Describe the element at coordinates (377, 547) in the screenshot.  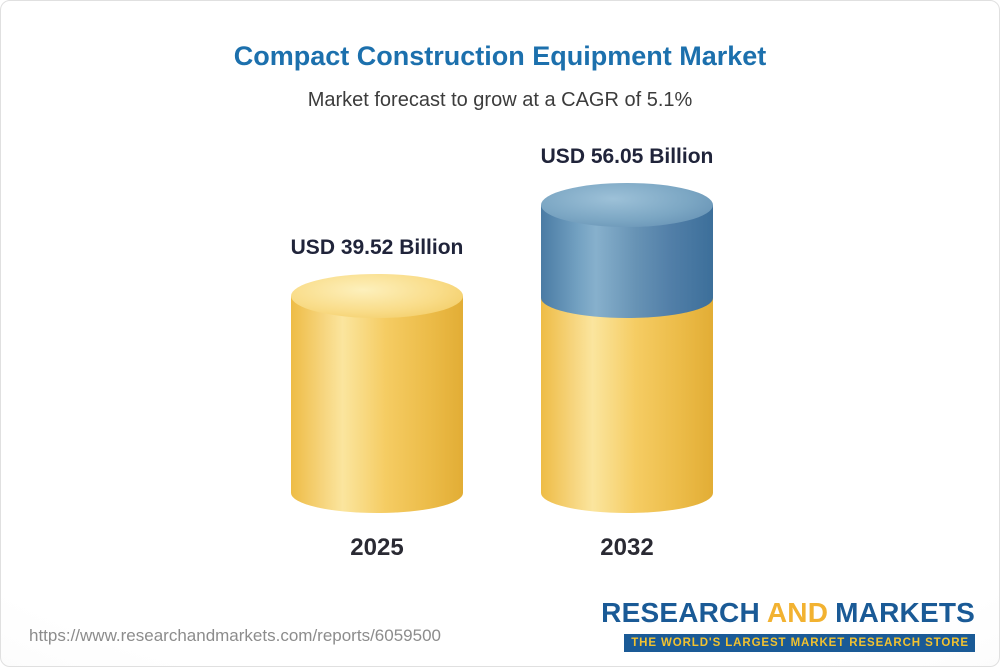
I see `axis-label-2025: 2025` at that location.